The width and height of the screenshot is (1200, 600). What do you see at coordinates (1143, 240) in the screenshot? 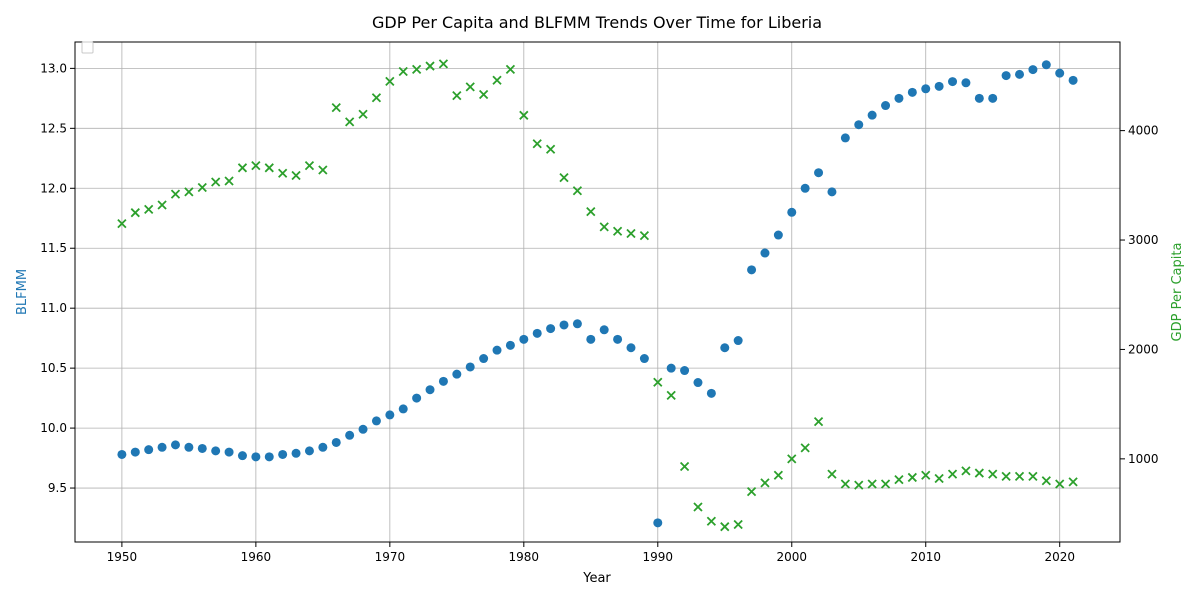
I see `y-right-tick-label: 3000` at bounding box center [1143, 240].